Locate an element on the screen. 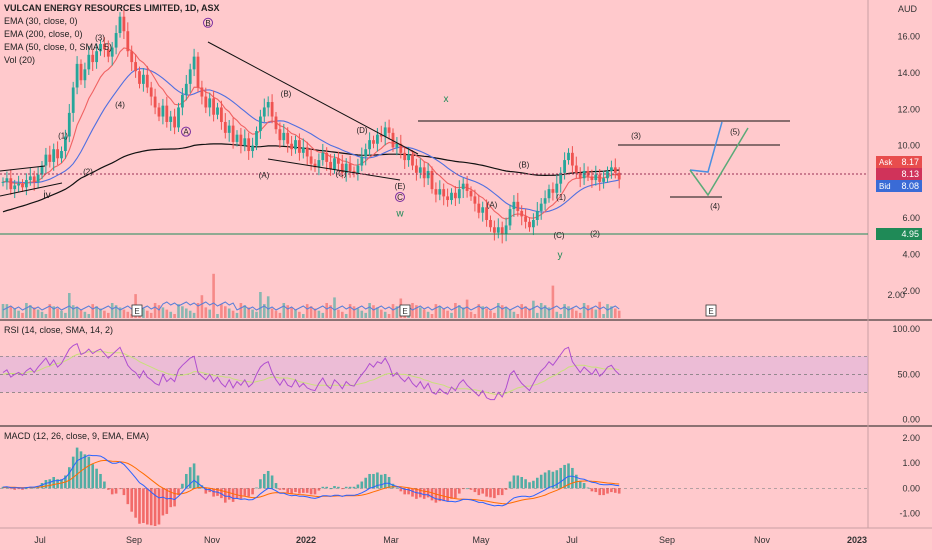 This screenshot has height=550, width=932. legend-ema50: EMA (50, close, 0, SMA, 5) is located at coordinates (58, 47).